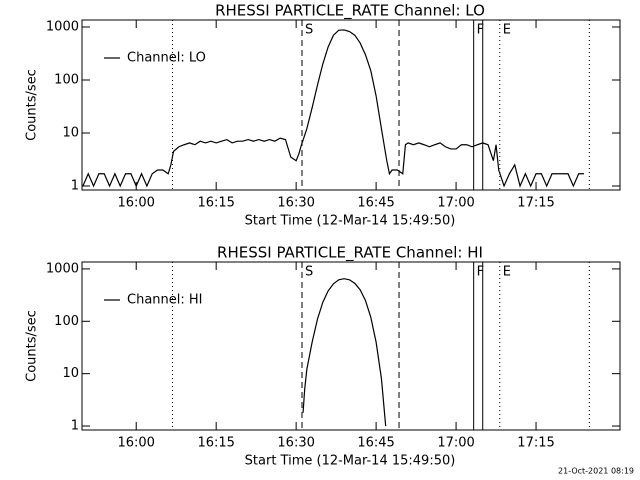 Image resolution: width=640 pixels, height=480 pixels. What do you see at coordinates (596, 471) in the screenshot?
I see `timestamp: 21-Oct-2021 08:19` at bounding box center [596, 471].